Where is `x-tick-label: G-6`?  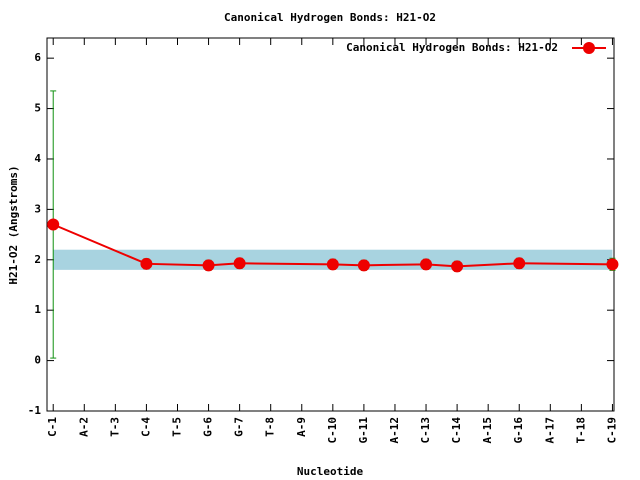
x-tick-label: G-6 is located at coordinates (208, 427).